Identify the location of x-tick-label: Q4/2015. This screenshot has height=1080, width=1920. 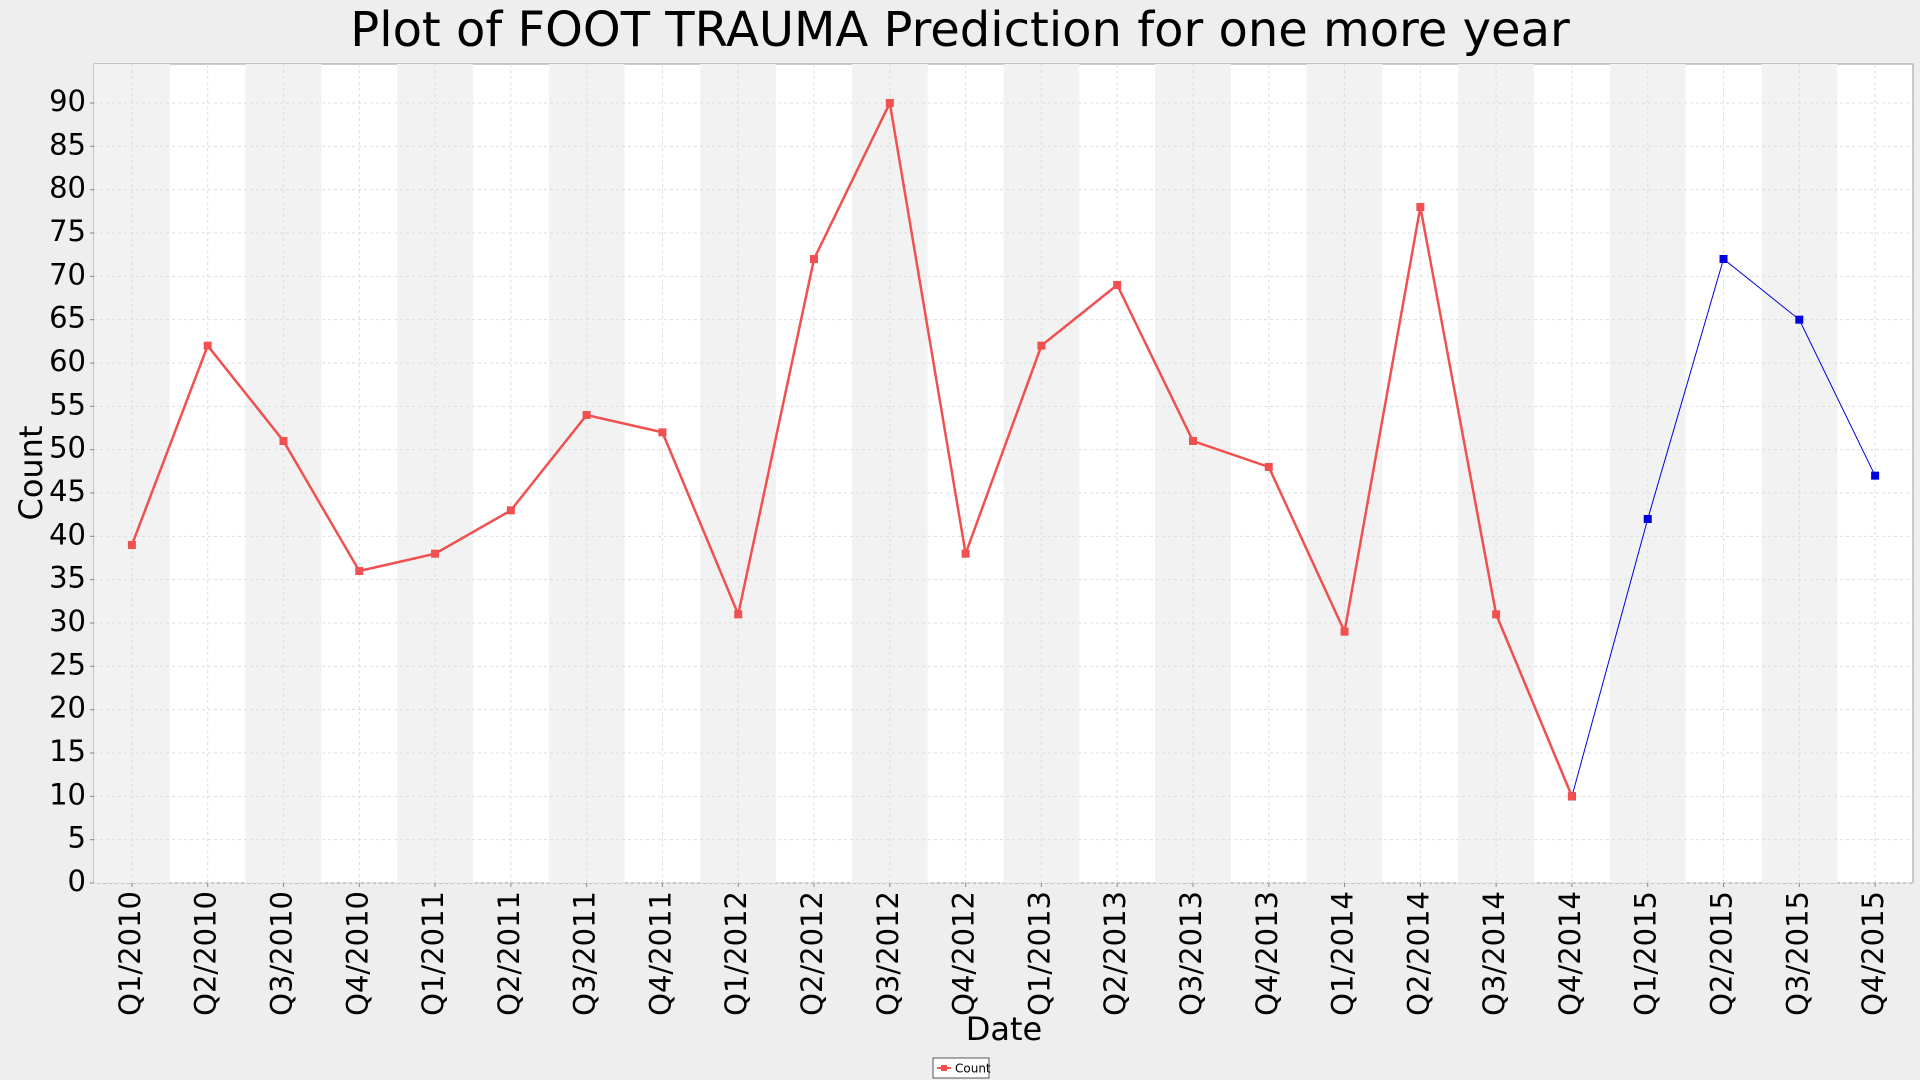
(1873, 953).